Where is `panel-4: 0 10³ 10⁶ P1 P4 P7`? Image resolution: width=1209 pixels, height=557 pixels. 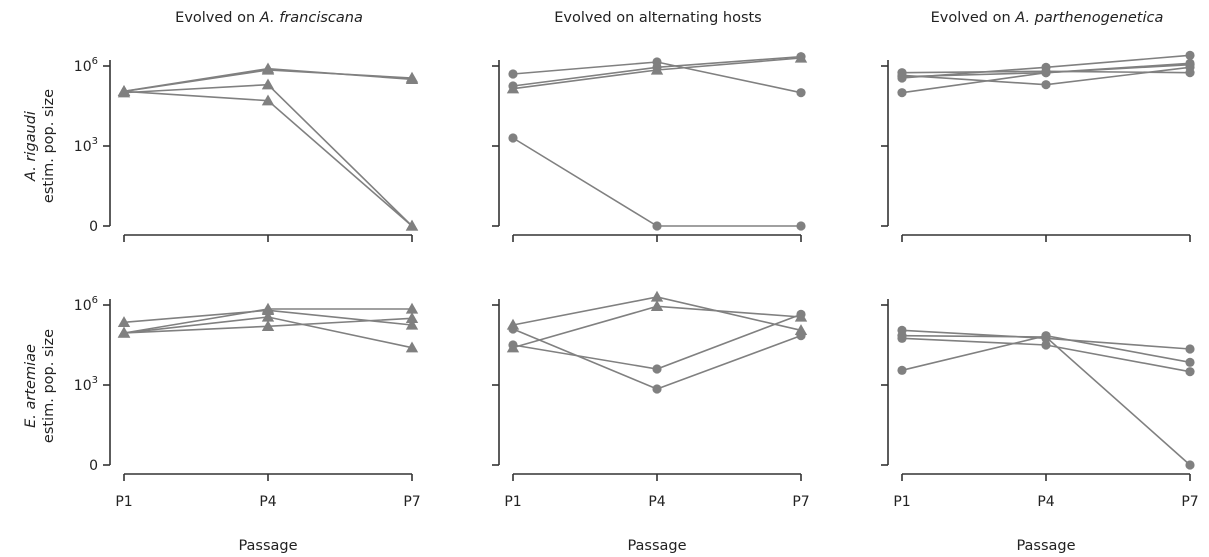 panel-4: 0 10³ 10⁶ P1 P4 P7 is located at coordinates (247, 402).